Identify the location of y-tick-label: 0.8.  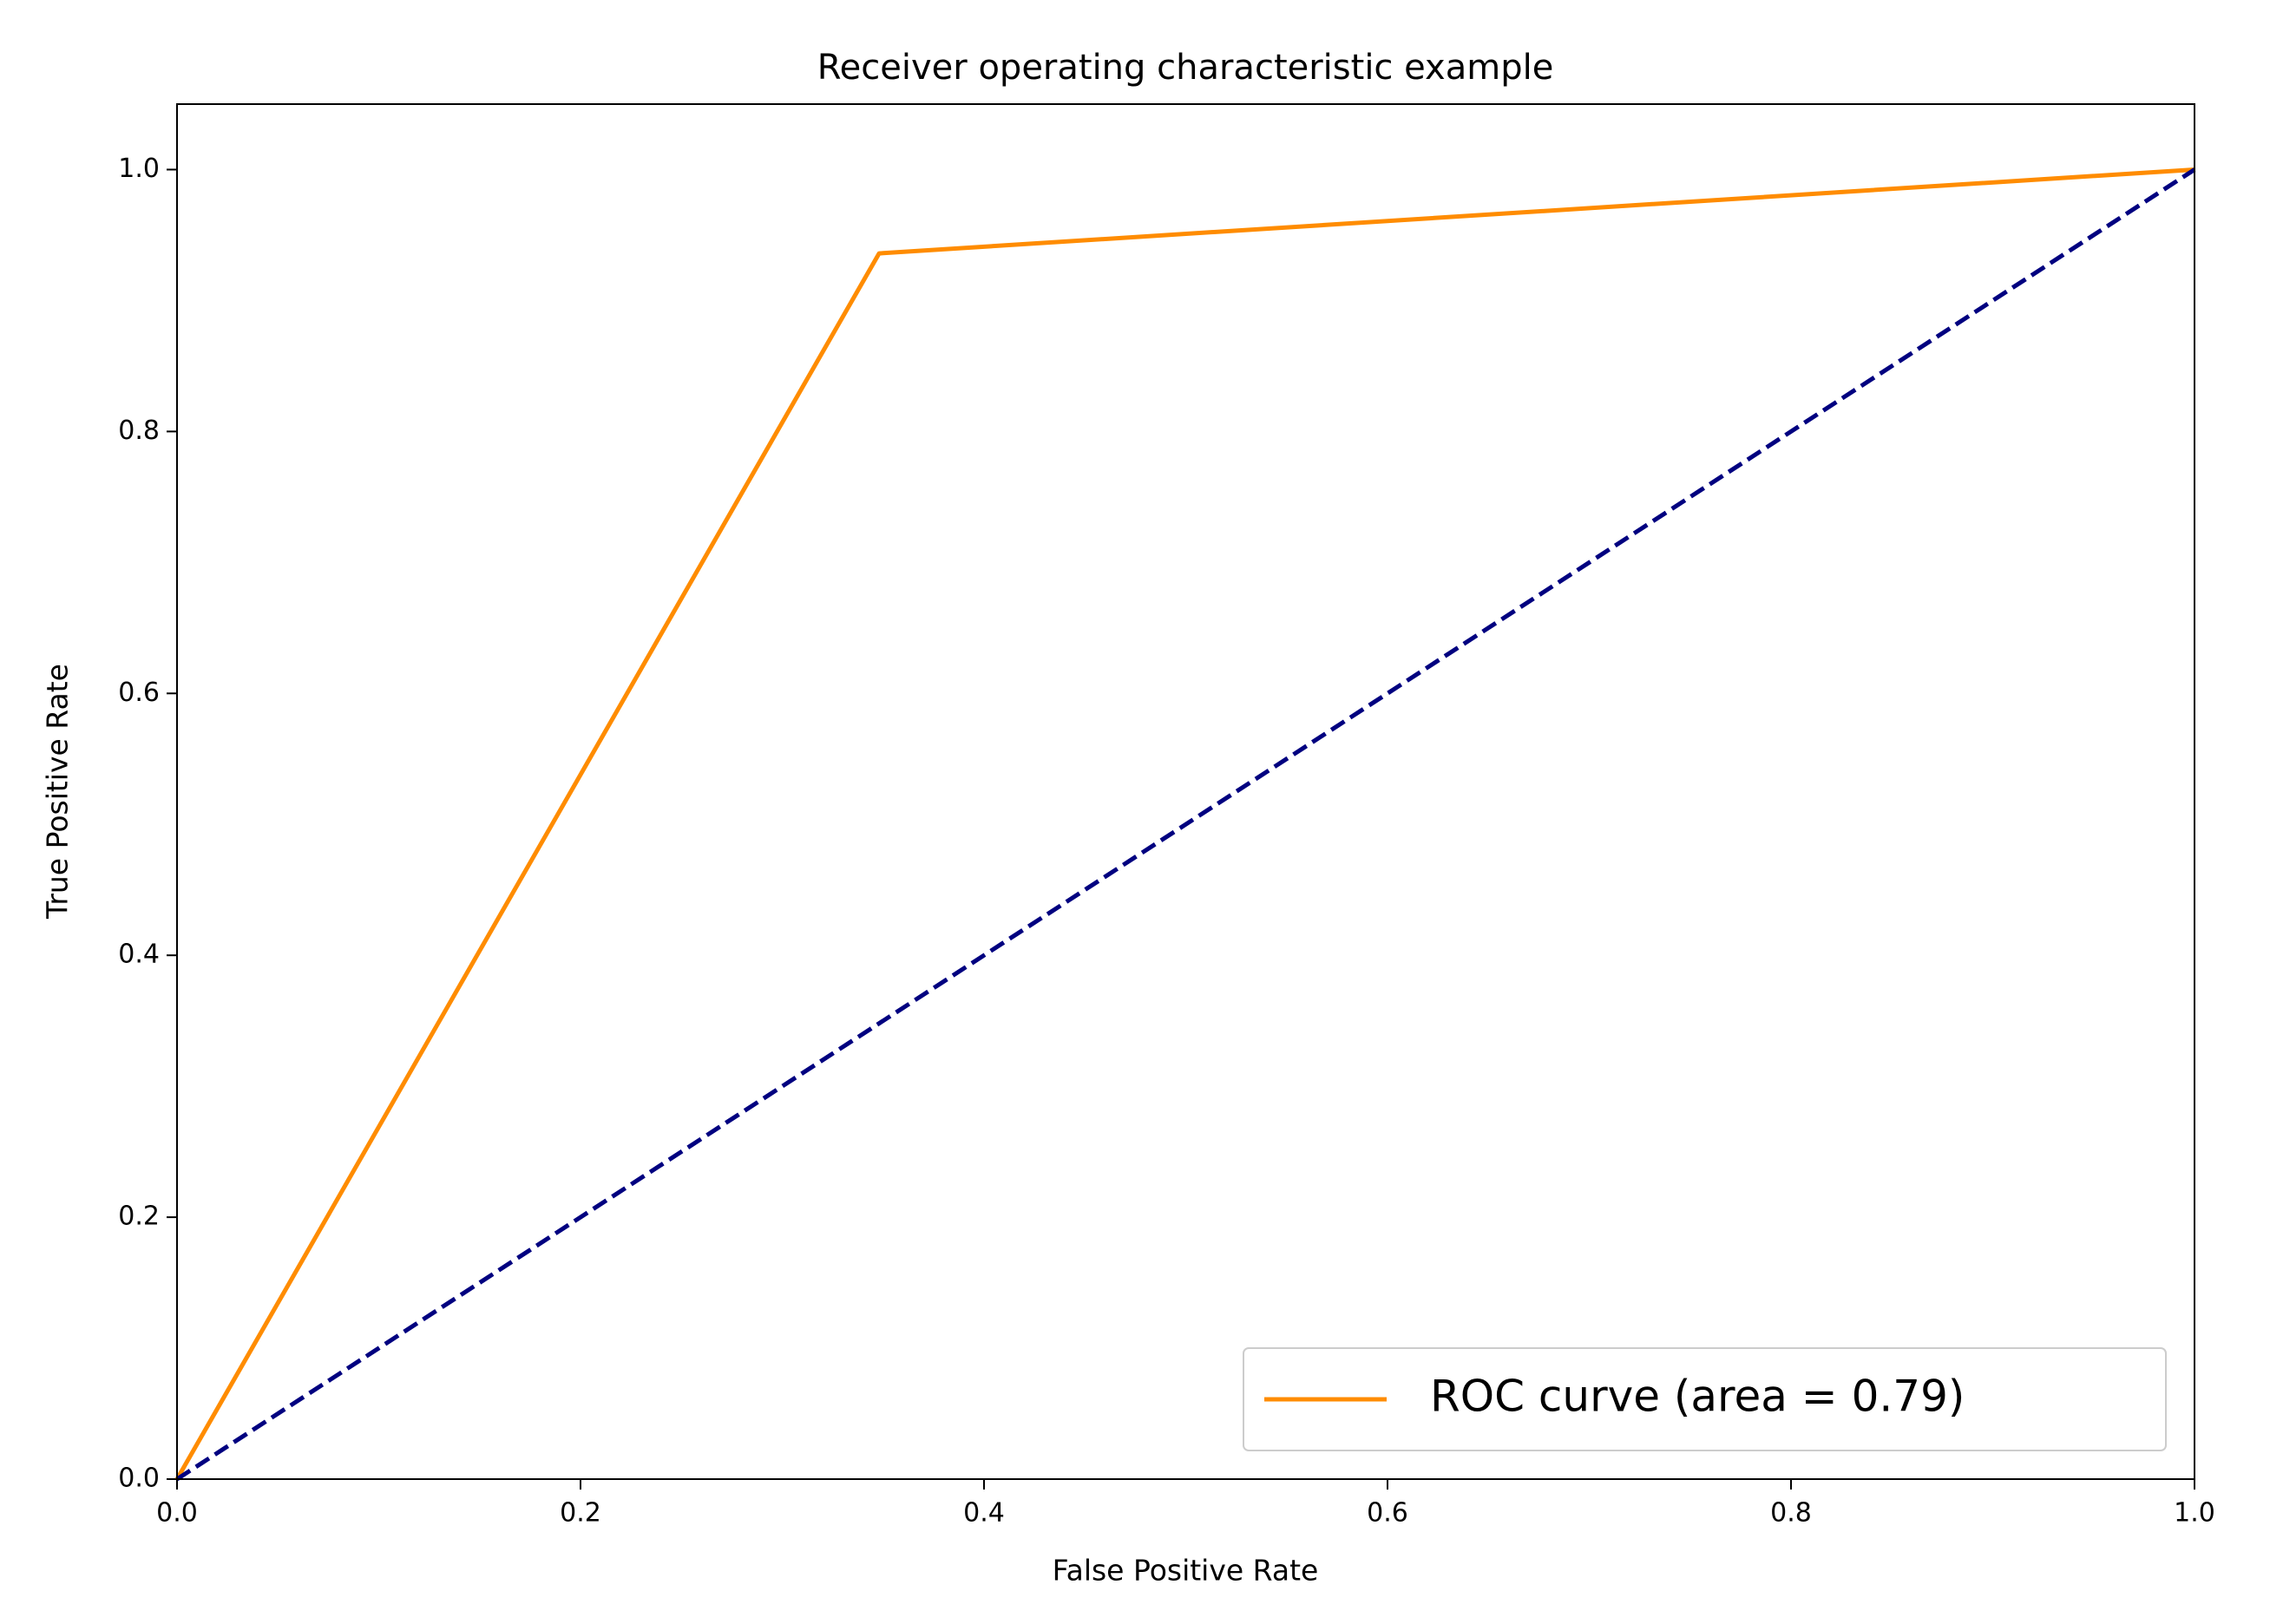
(139, 431).